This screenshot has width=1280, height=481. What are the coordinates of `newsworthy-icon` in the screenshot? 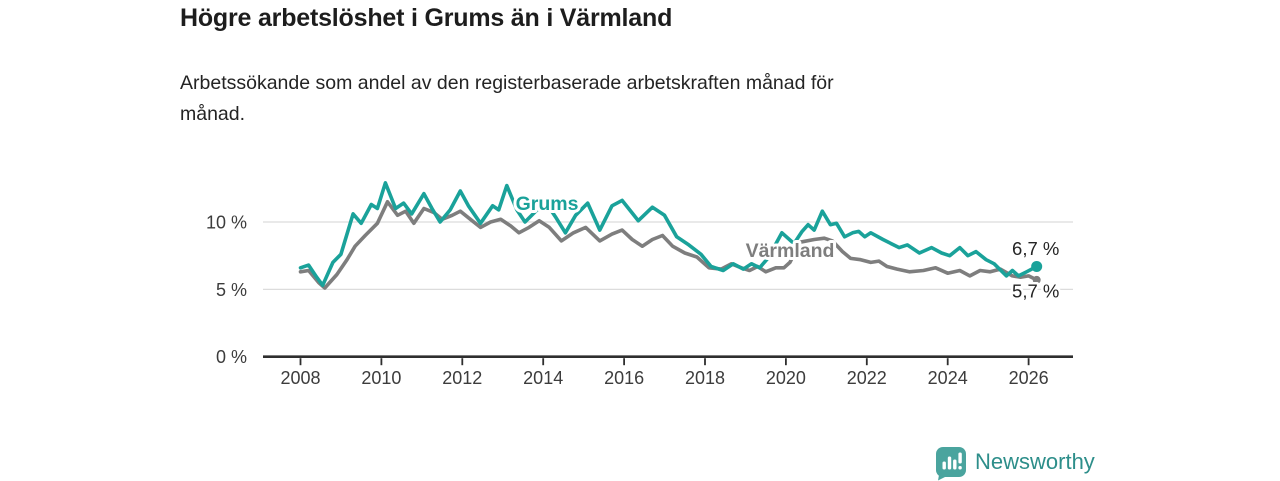 It's located at (951, 464).